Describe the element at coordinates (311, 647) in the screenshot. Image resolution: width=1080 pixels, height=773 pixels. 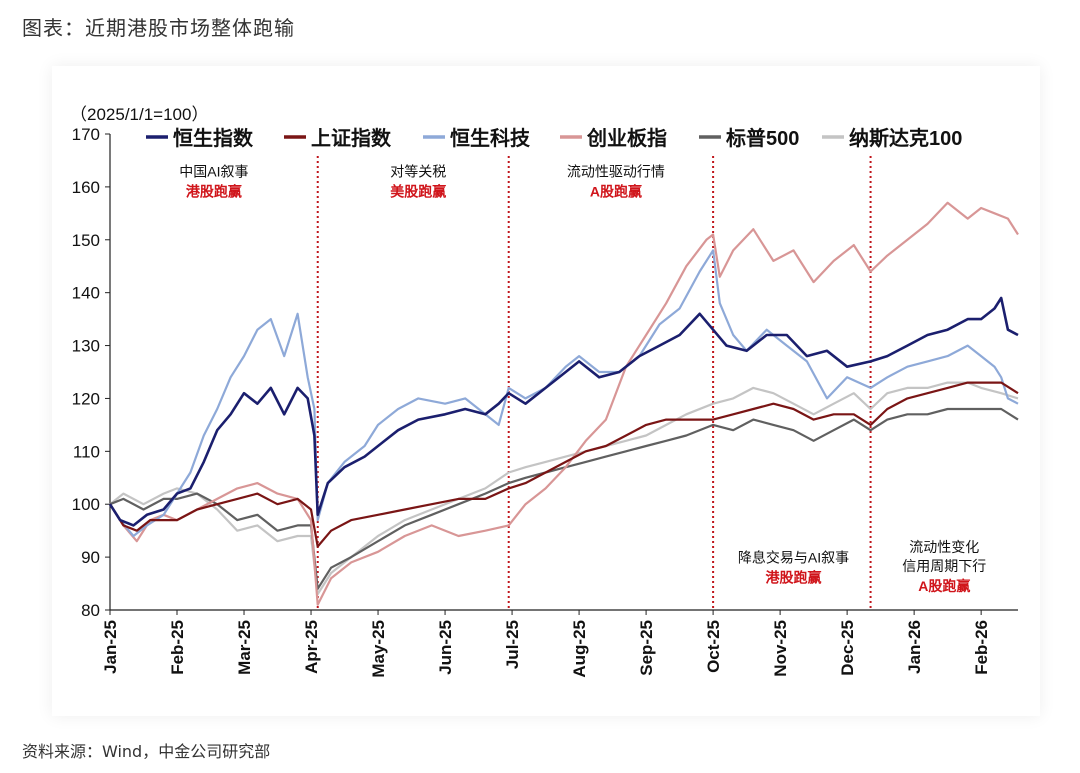
I see `x-tick-label: Apr-25` at that location.